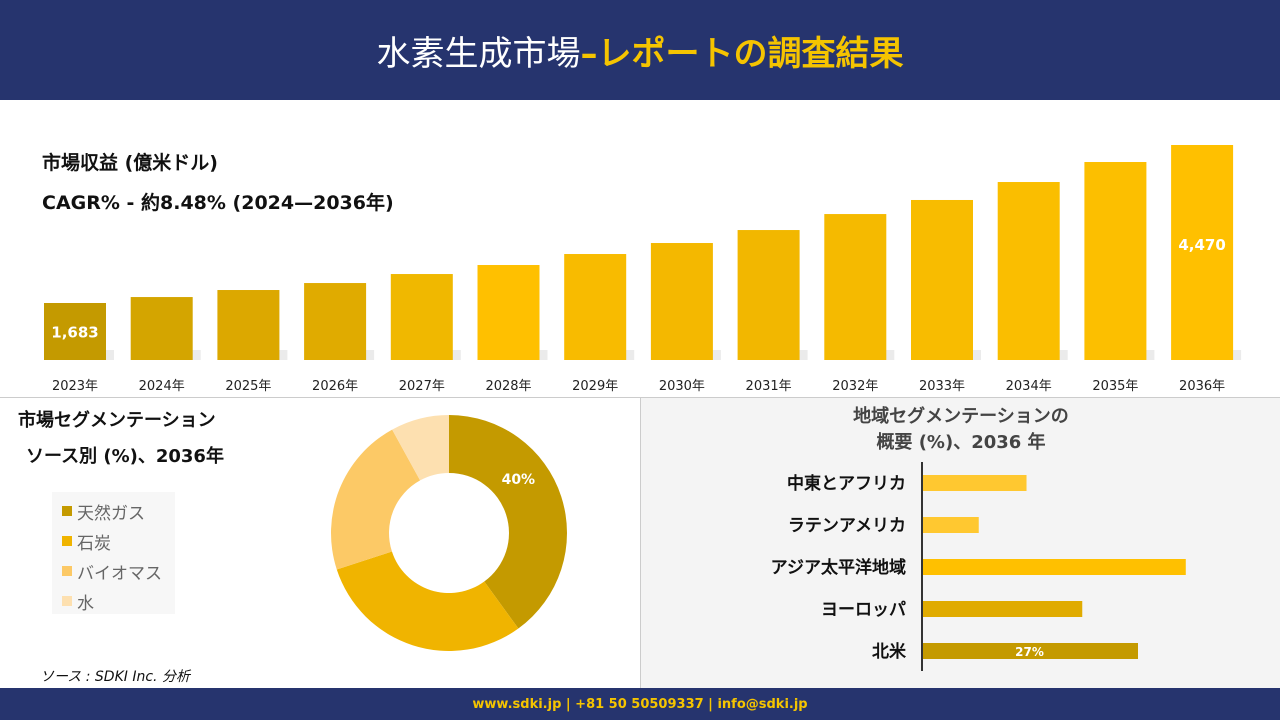 The height and width of the screenshot is (720, 1280). I want to click on x-tick-label: 2033年, so click(942, 386).